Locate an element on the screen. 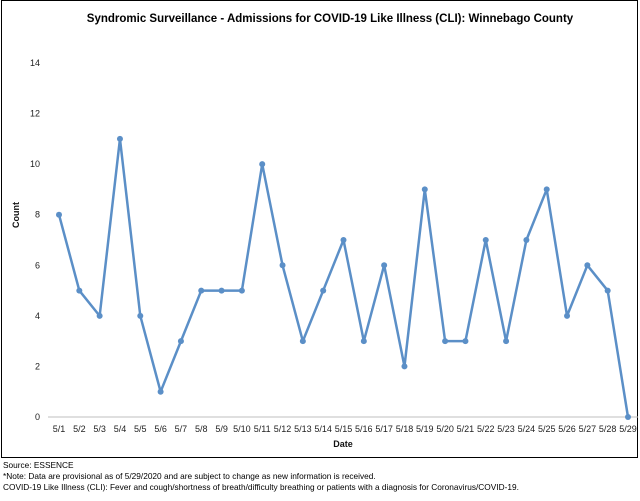 This screenshot has width=640, height=501. y-tick-label: 8 is located at coordinates (37, 215).